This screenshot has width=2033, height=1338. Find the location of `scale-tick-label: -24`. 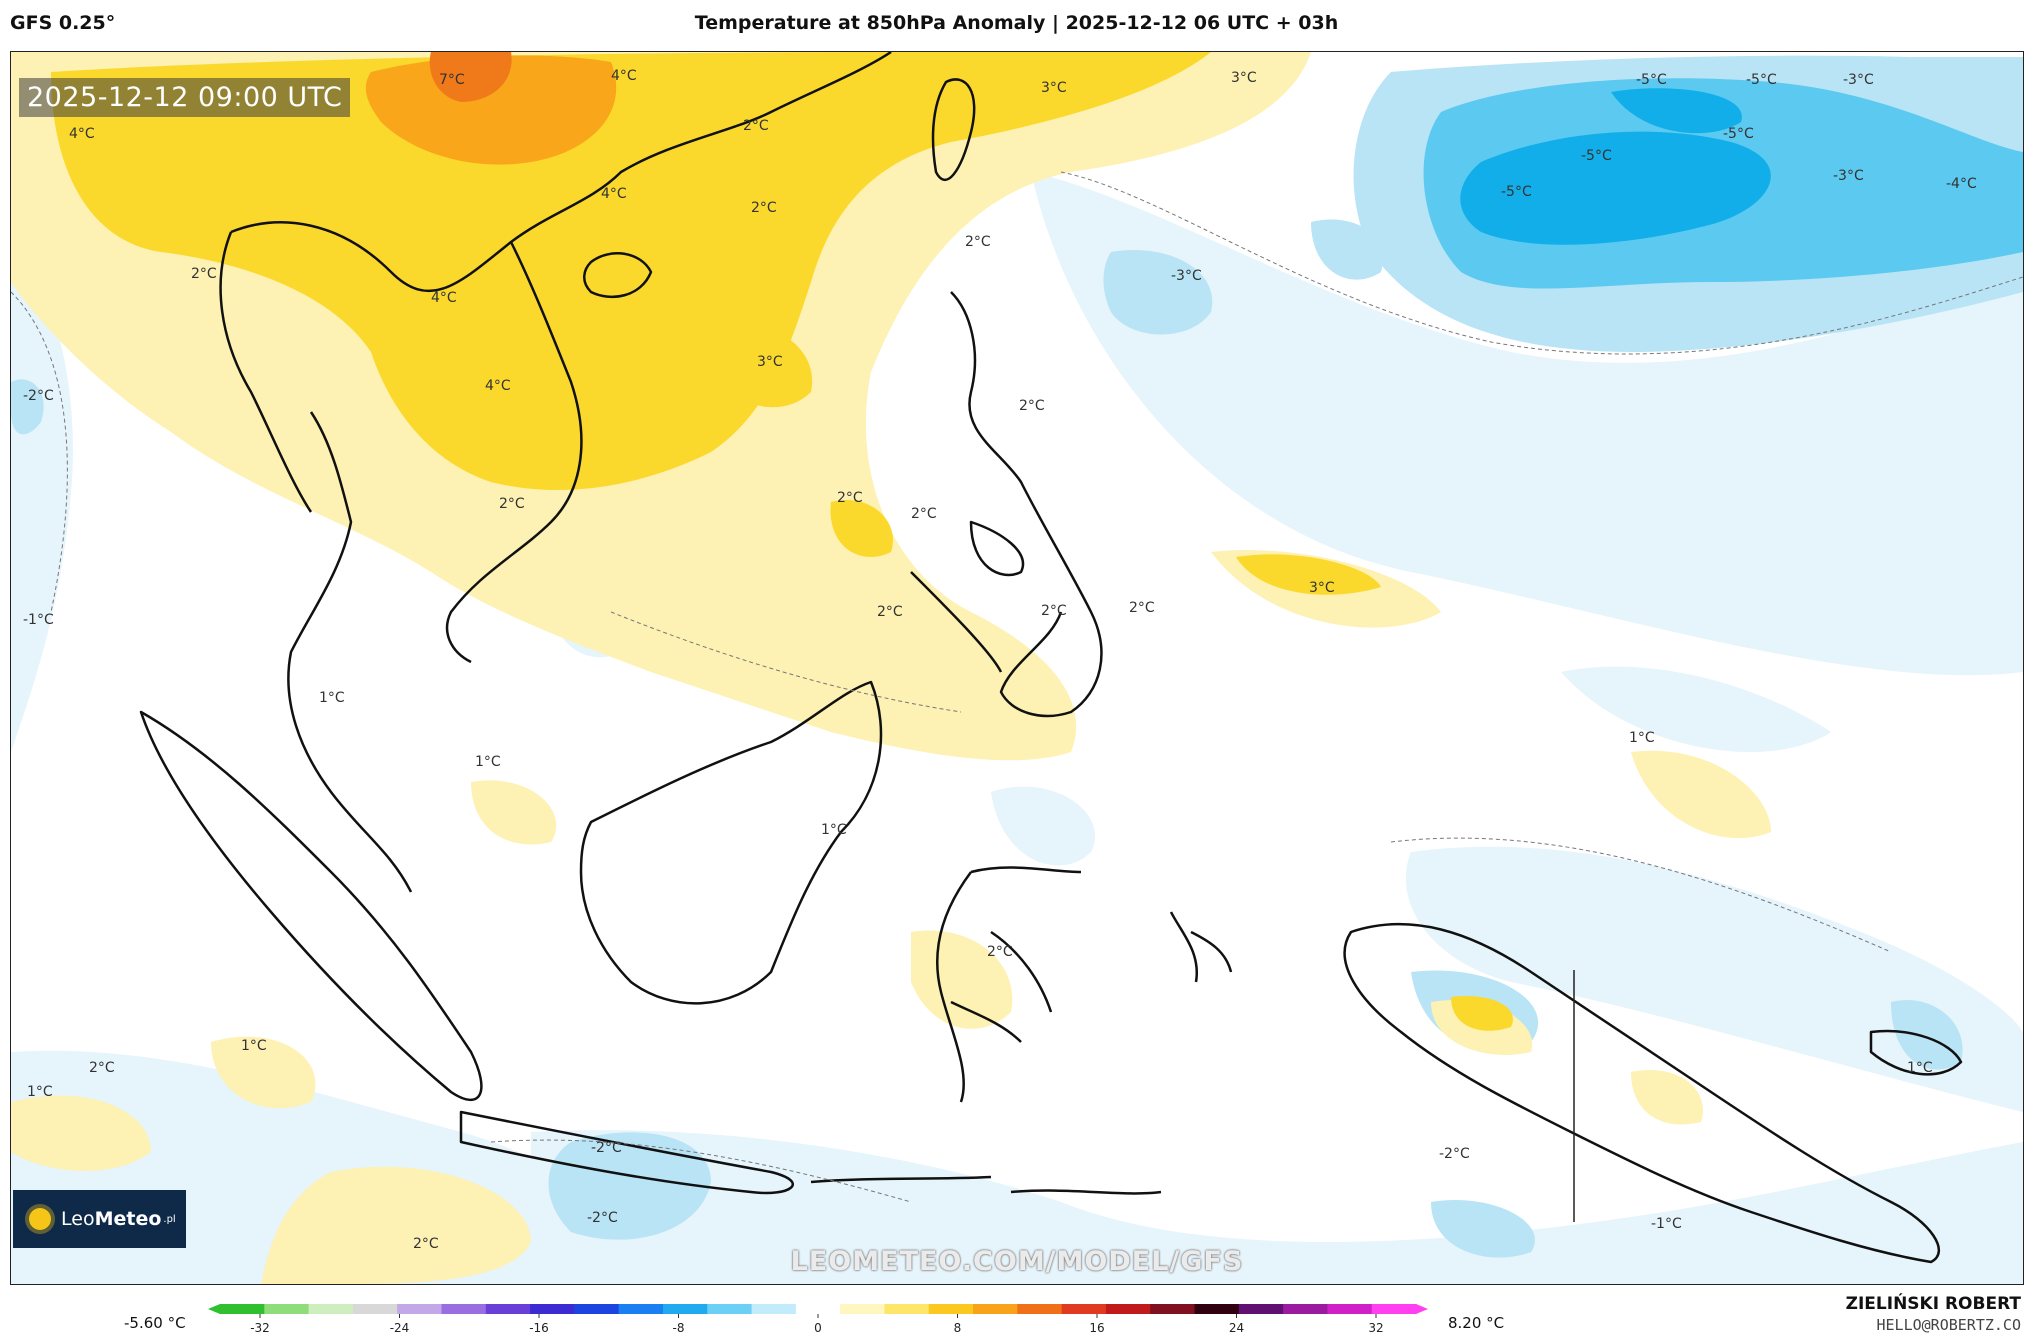

scale-tick-label: -24 is located at coordinates (400, 1328).